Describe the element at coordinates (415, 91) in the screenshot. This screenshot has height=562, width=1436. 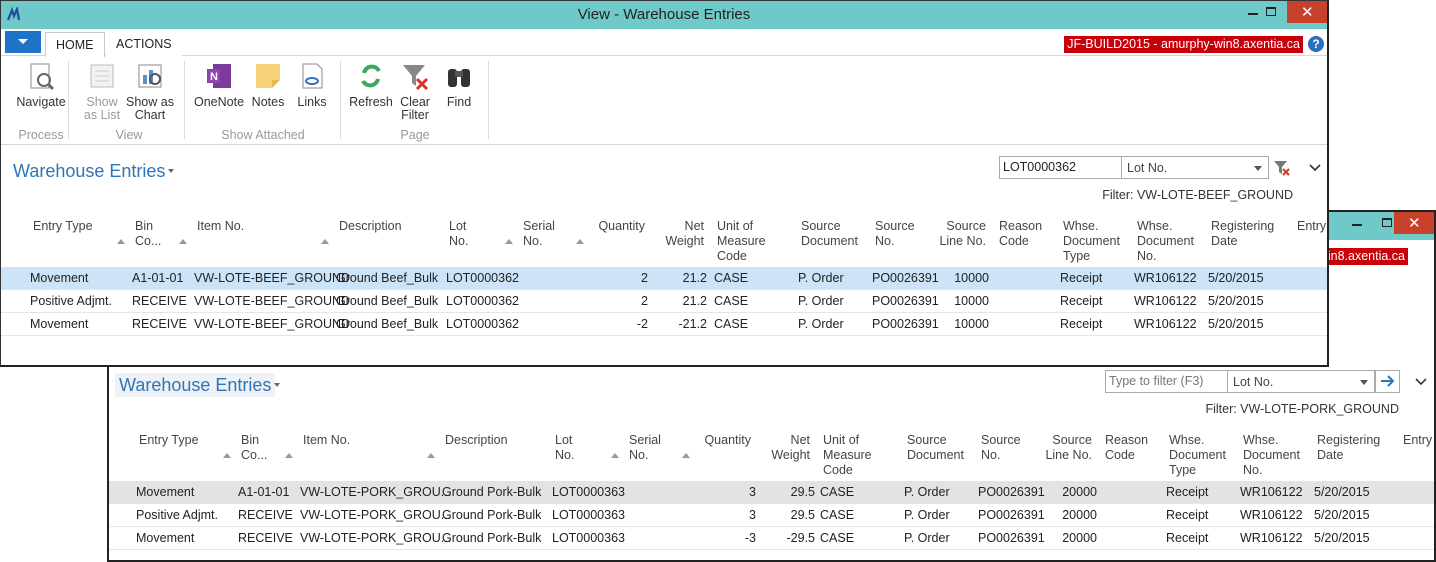
I see `ribbon-button: Clear Filter` at that location.